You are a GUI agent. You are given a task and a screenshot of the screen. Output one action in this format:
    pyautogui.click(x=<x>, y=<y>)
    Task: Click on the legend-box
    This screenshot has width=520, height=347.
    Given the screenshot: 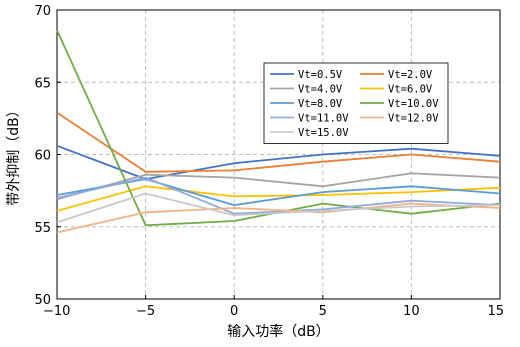 What is the action you would take?
    pyautogui.click(x=356, y=103)
    